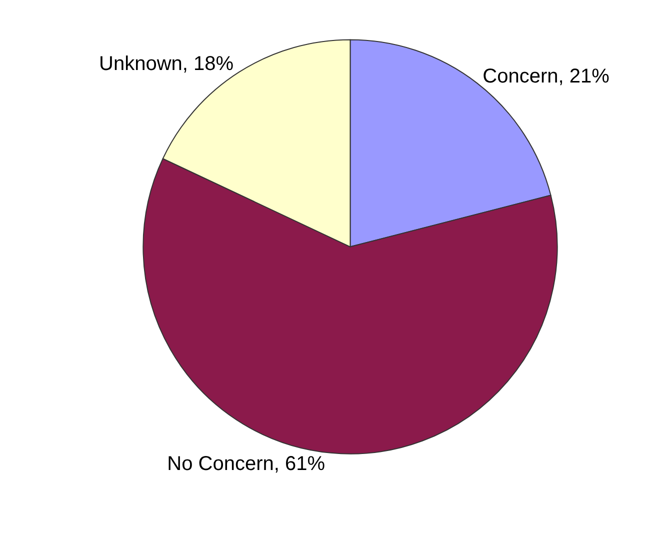 Image resolution: width=669 pixels, height=533 pixels. Describe the element at coordinates (546, 76) in the screenshot. I see `slice-label: Concern, 21%` at that location.